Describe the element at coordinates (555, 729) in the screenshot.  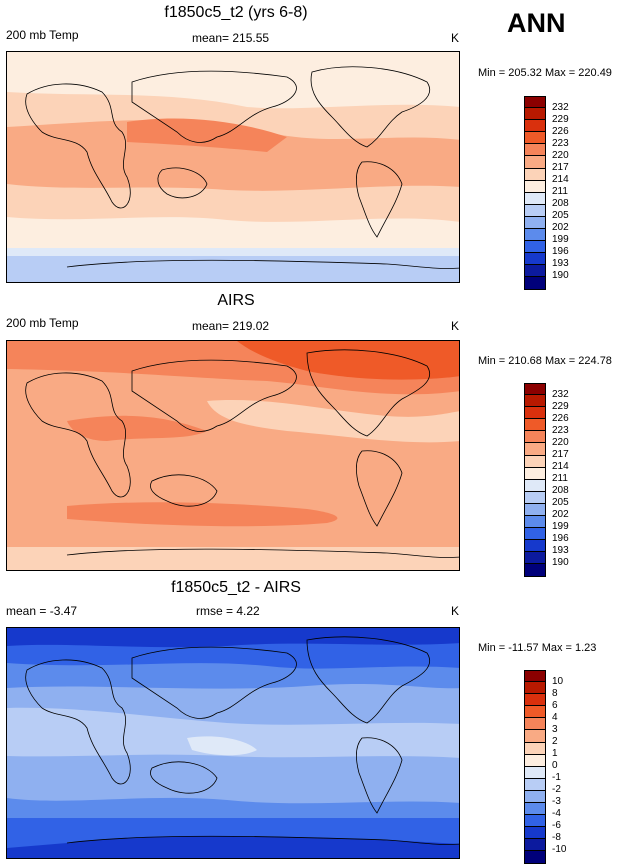
I see `colorbar-label: 3` at that location.